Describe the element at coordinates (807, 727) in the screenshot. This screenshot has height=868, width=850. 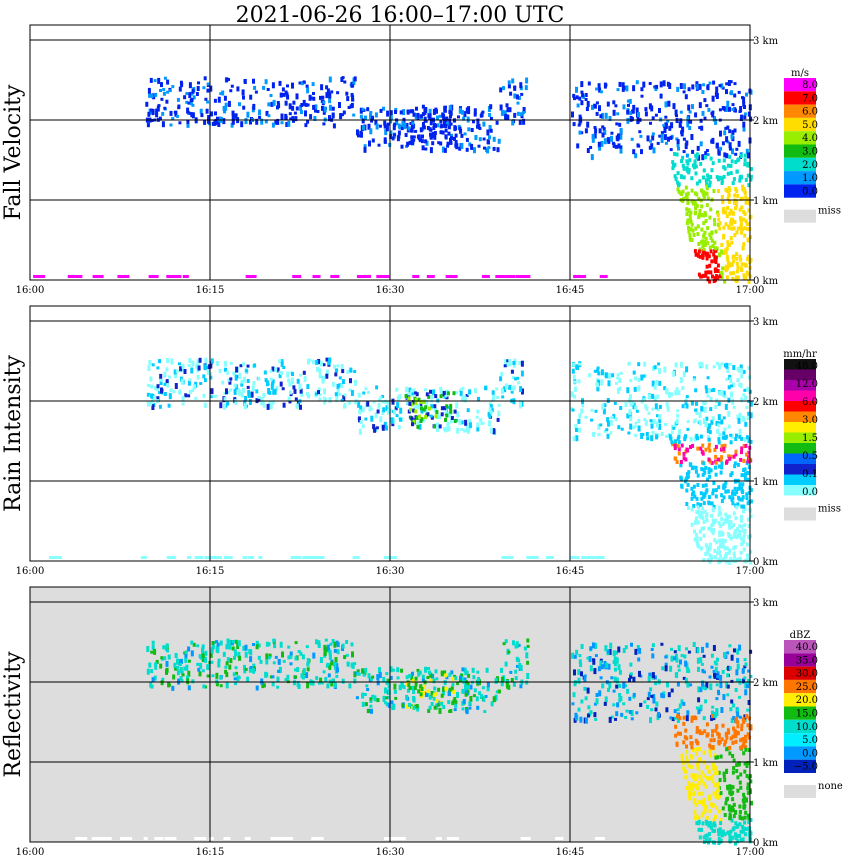
I see `legend-label: 10.0` at that location.